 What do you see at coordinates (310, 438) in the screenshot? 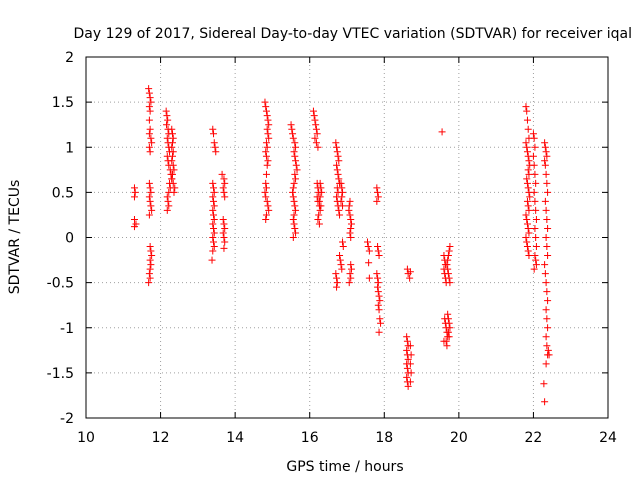
I see `x-tick-label: 16` at bounding box center [310, 438].